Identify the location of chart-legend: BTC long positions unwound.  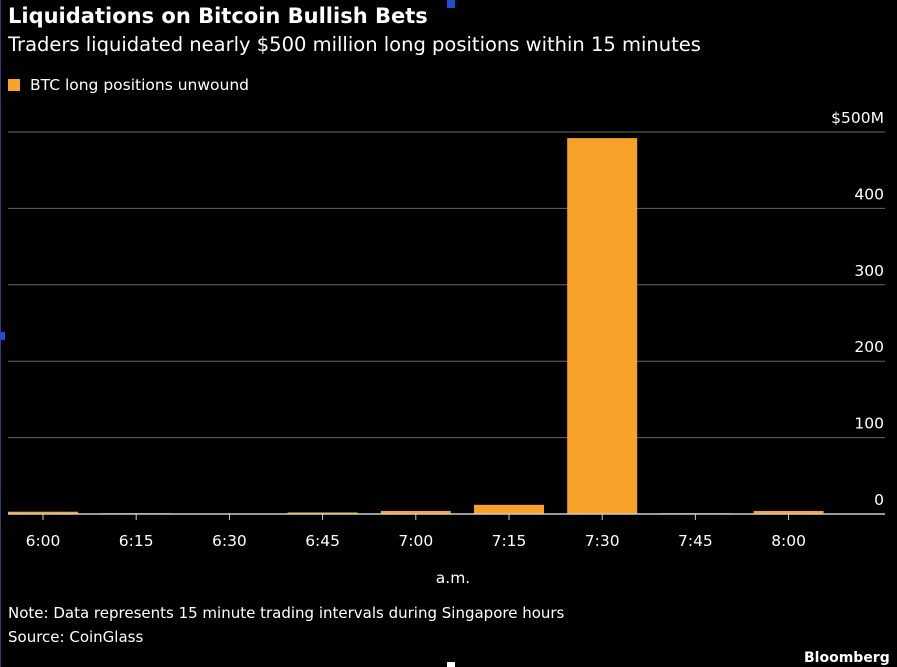
(128, 85).